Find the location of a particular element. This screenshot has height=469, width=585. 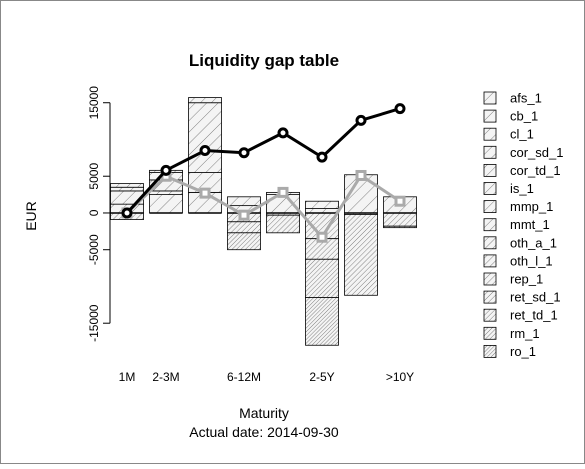

legend-label: oth_l_1 is located at coordinates (531, 260).